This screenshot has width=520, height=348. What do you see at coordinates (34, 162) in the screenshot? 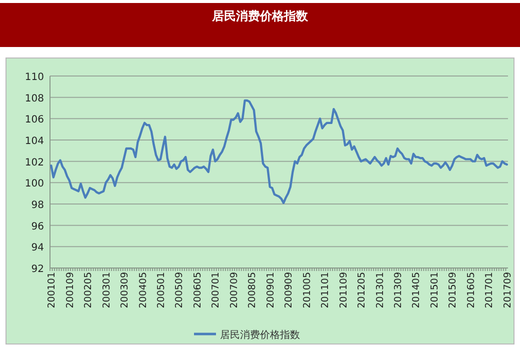
I see `y-tick-label: 102` at bounding box center [34, 162].